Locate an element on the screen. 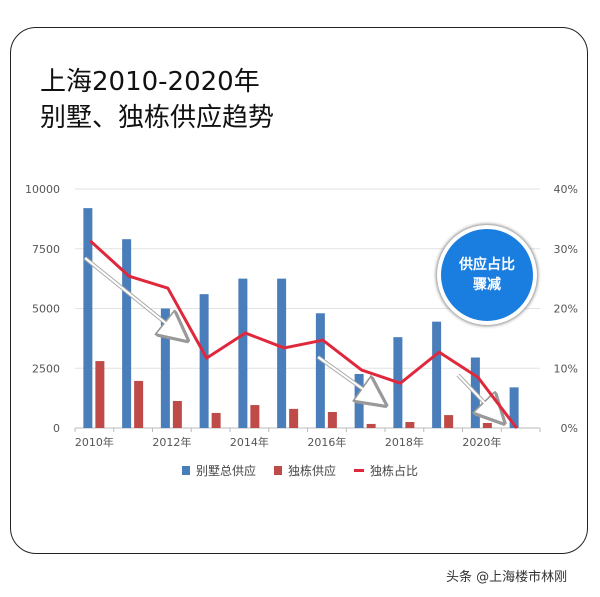  right-axis-tick-label: 0% is located at coordinates (569, 428).